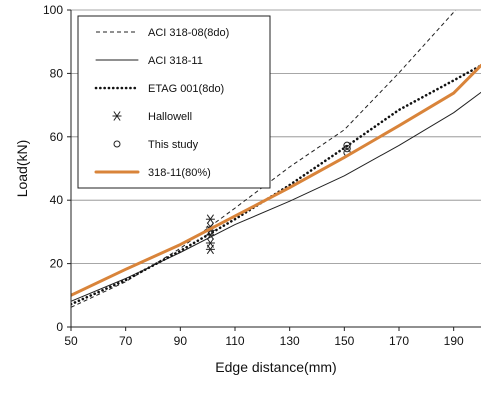 This screenshot has width=500, height=400. Describe the element at coordinates (117, 144) in the screenshot. I see `legend-swatch-this-study` at that location.